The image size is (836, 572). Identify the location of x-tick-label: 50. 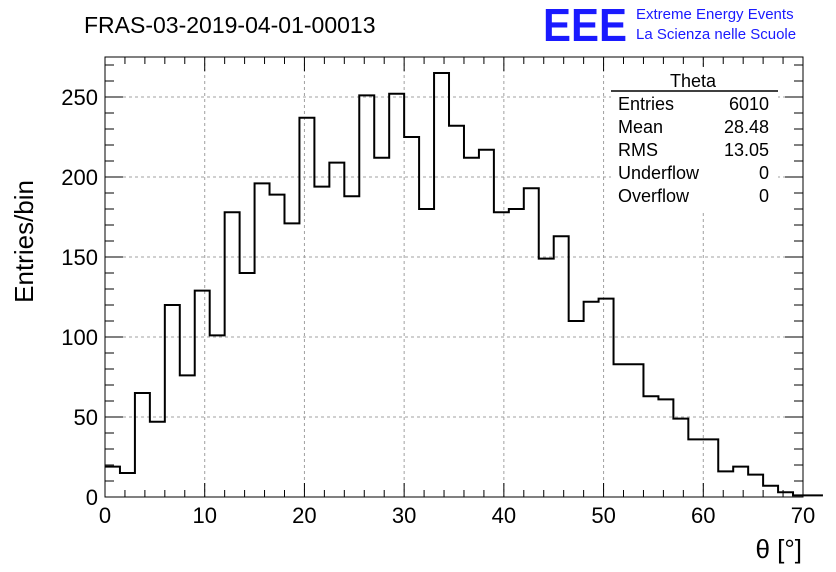
(603, 515).